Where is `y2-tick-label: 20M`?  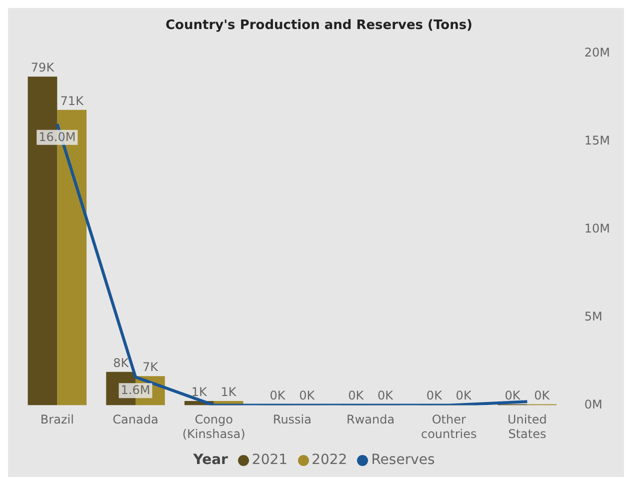
y2-tick-label: 20M is located at coordinates (597, 53).